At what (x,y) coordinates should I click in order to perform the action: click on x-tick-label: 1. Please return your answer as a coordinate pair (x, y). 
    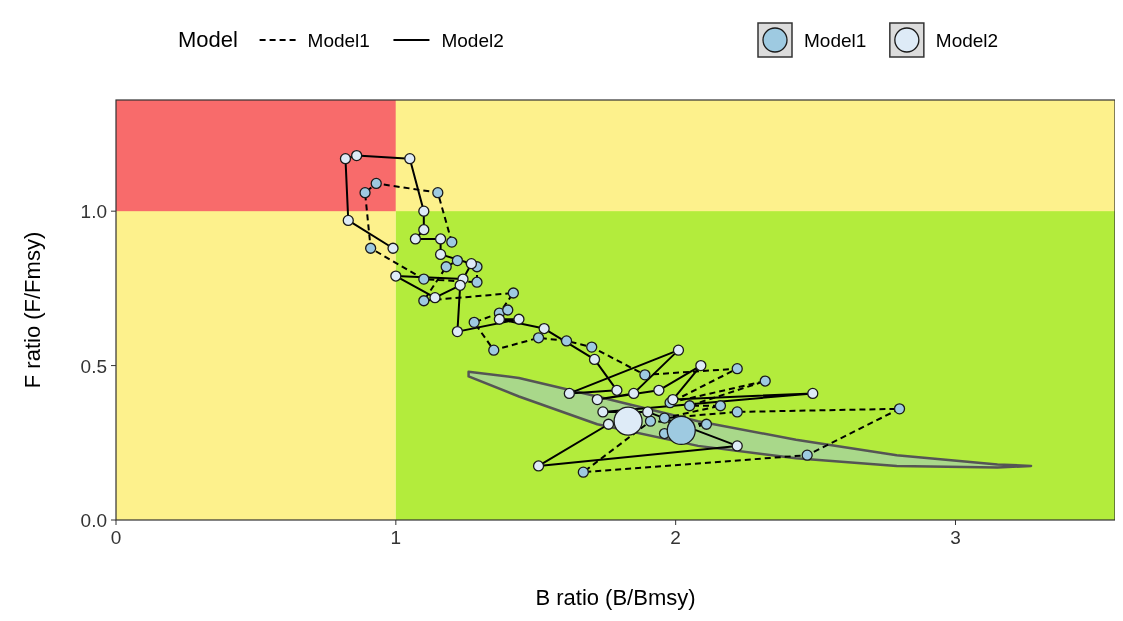
    Looking at the image, I should click on (396, 537).